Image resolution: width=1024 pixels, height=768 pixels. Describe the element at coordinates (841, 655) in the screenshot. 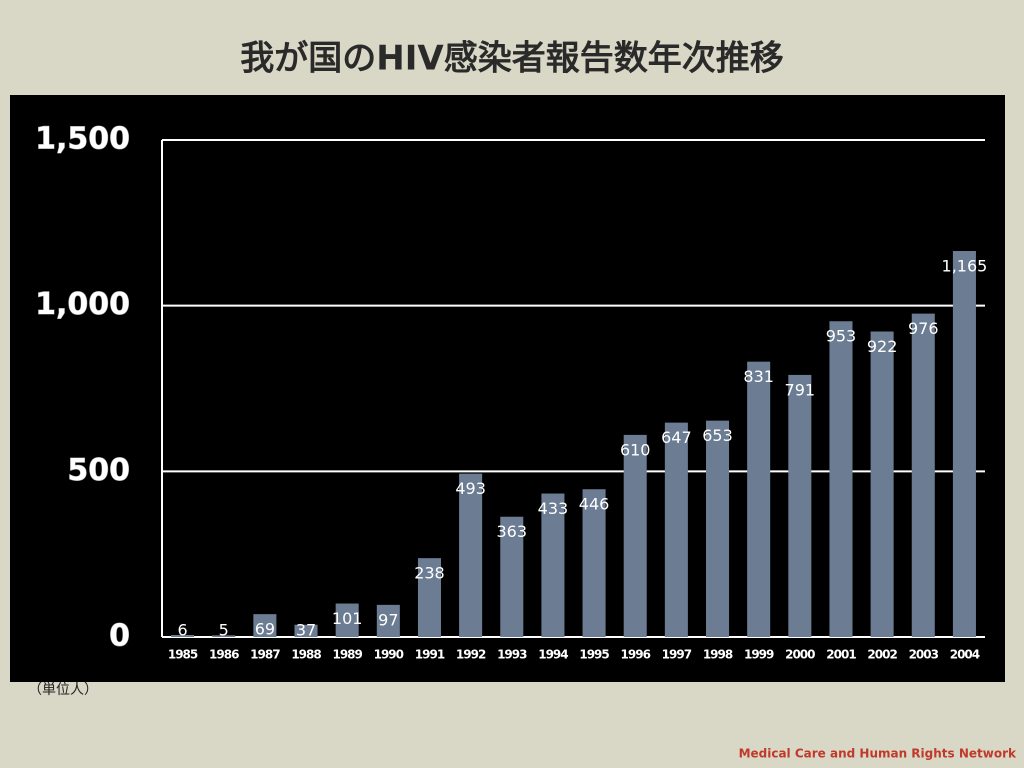

I see `x-tick-label: 2001` at that location.